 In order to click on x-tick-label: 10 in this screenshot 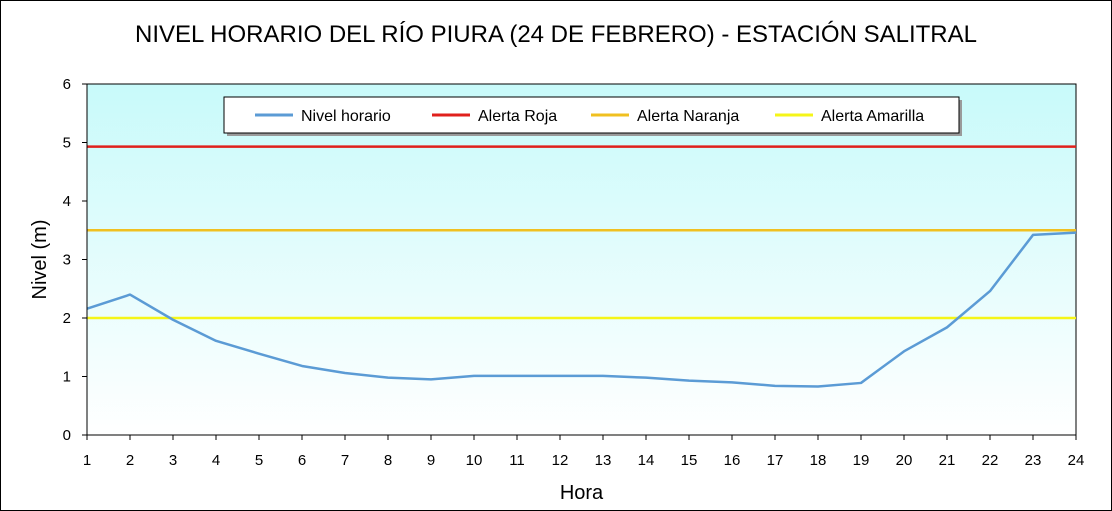, I will do `click(474, 460)`.